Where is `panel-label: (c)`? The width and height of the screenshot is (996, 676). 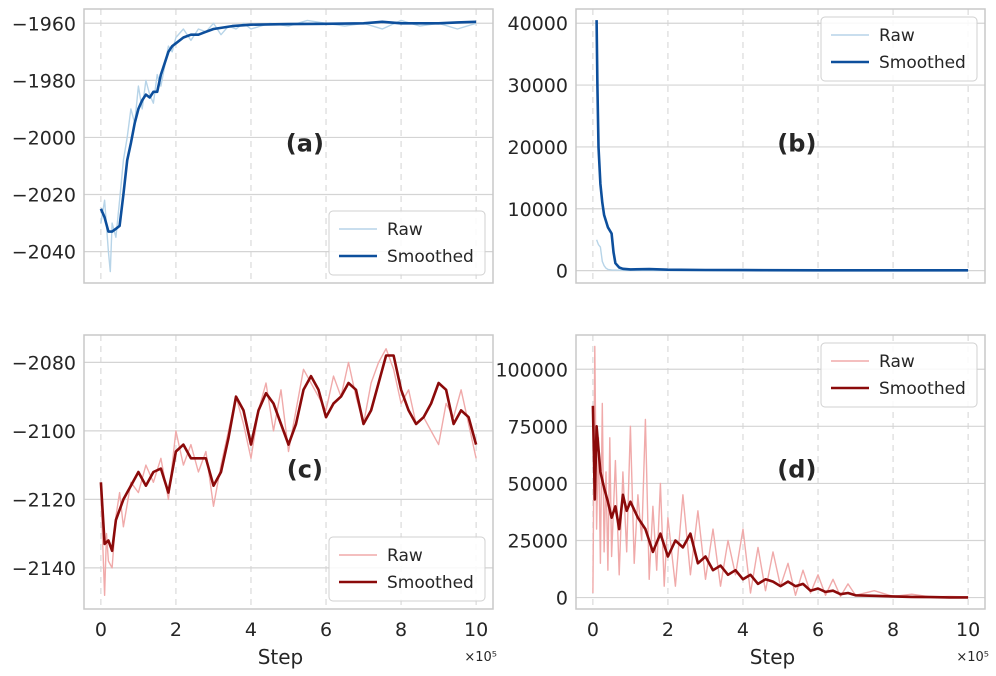
panel-label: (c) is located at coordinates (305, 469).